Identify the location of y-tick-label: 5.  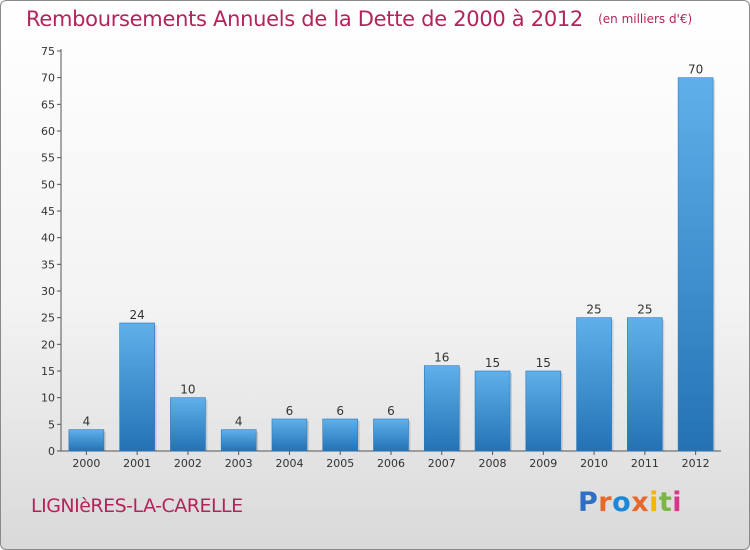
(51, 424).